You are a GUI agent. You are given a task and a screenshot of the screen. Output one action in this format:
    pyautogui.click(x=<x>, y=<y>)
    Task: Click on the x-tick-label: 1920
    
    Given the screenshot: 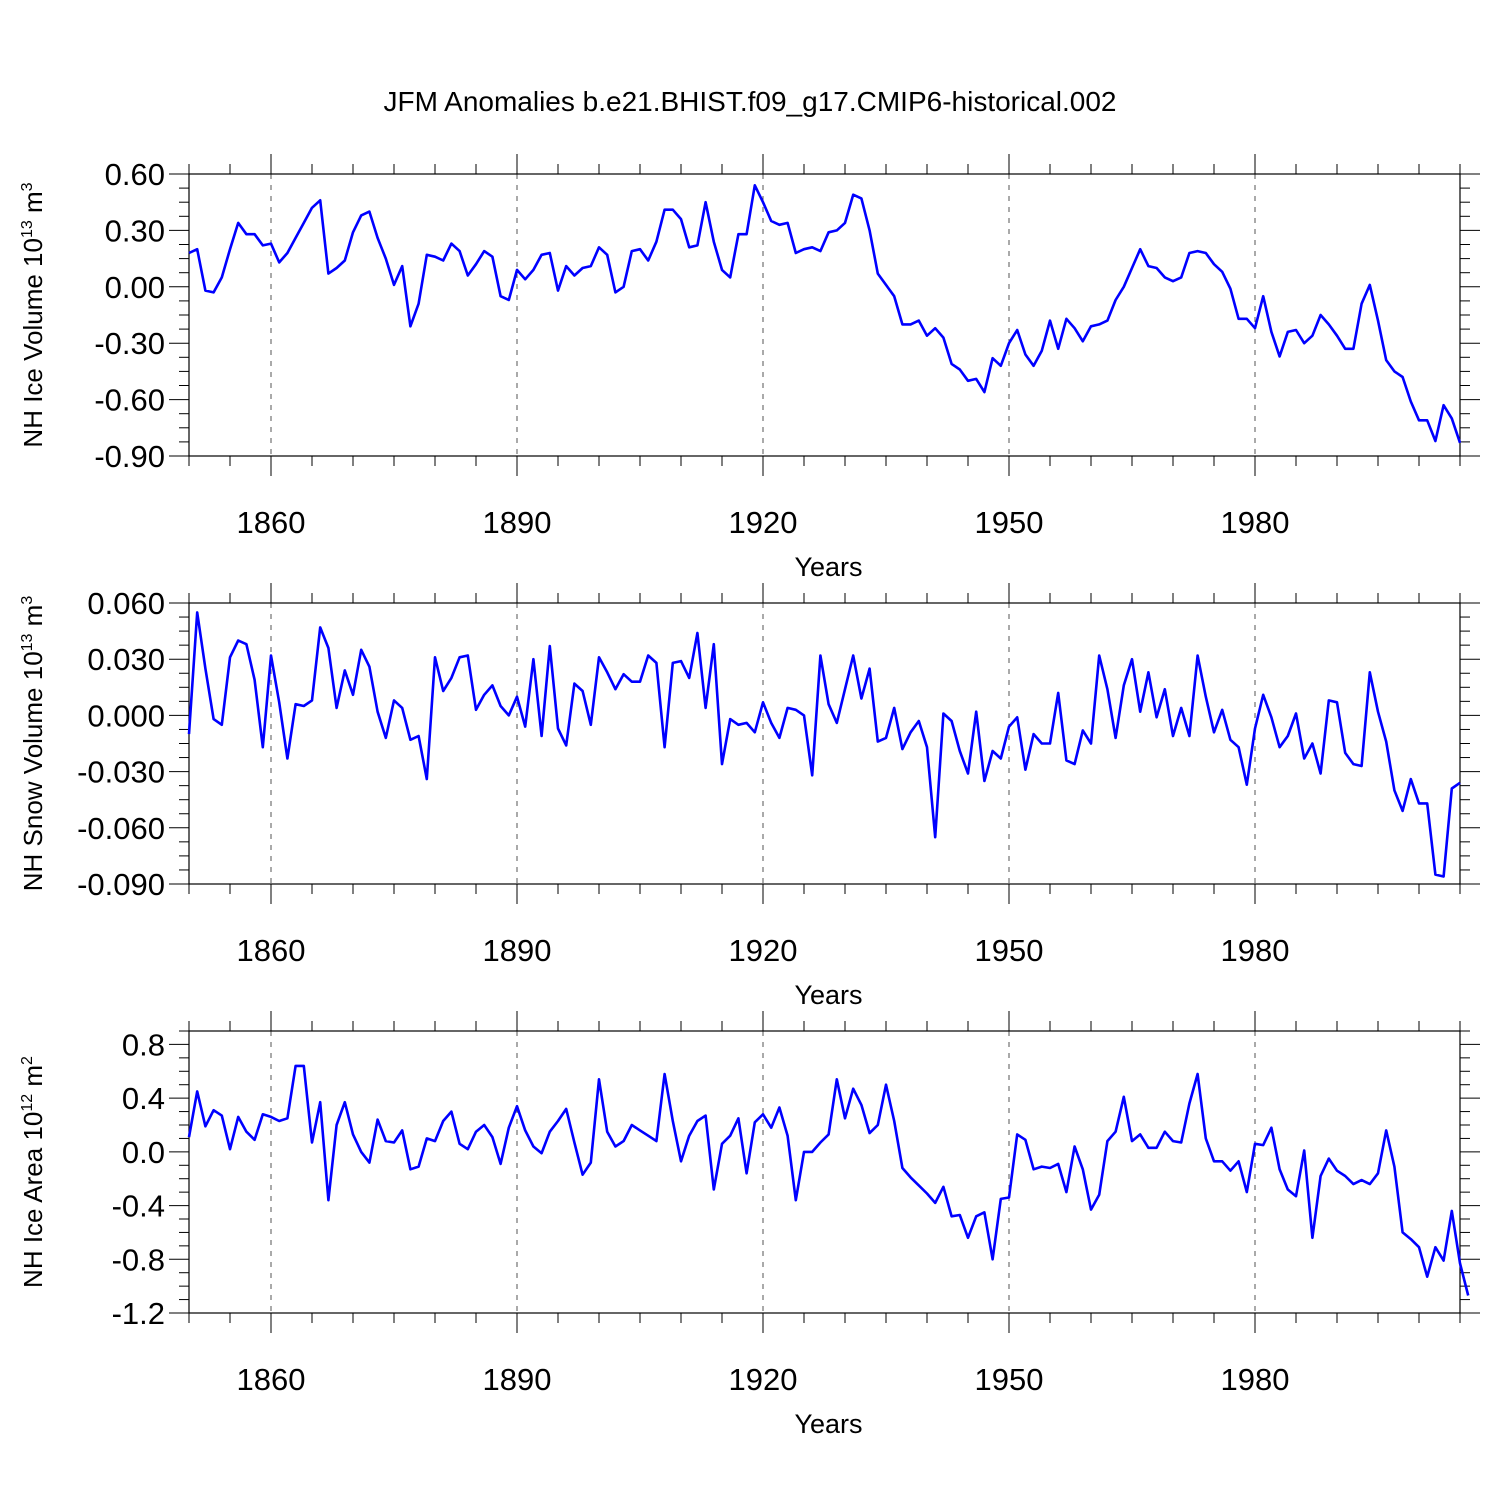 What is the action you would take?
    pyautogui.click(x=763, y=522)
    